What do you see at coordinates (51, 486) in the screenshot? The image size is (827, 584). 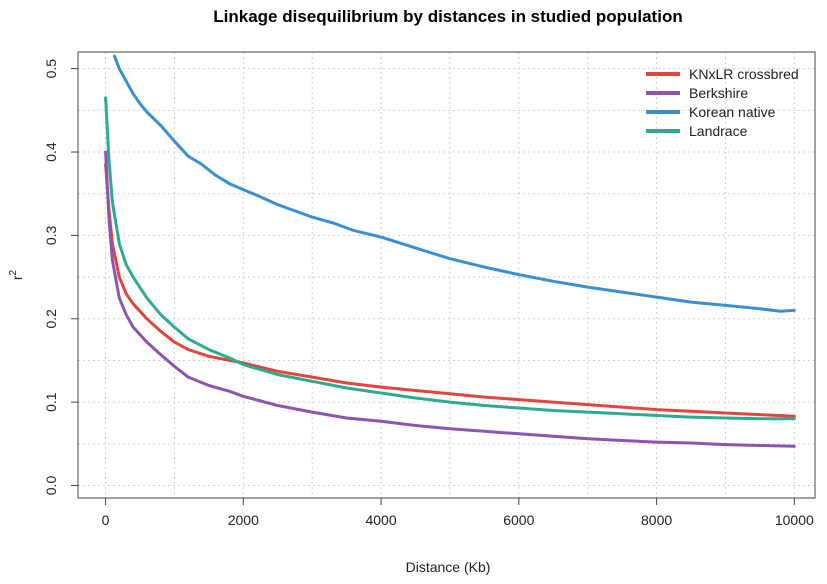 I see `y-tick-label: 0.0` at bounding box center [51, 486].